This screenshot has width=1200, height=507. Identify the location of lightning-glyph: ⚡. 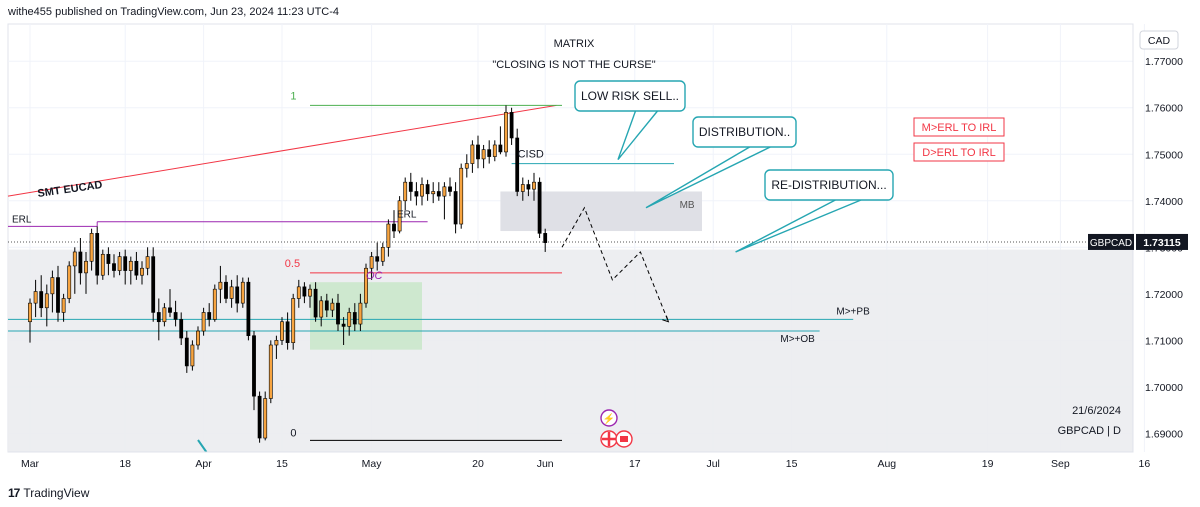
(609, 418).